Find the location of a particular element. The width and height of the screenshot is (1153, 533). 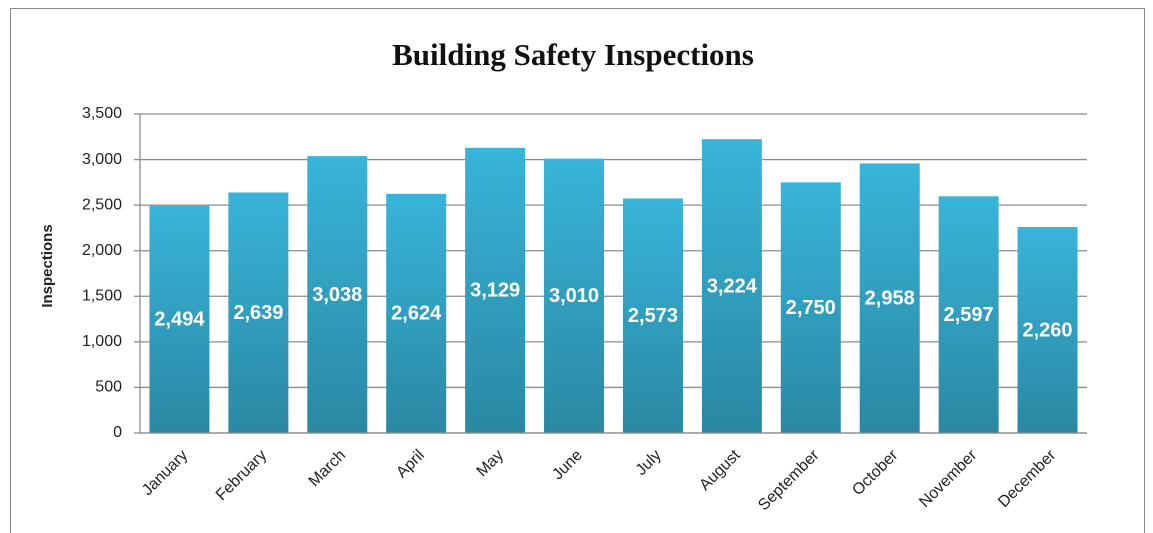

data-label: 3,224 is located at coordinates (732, 286).